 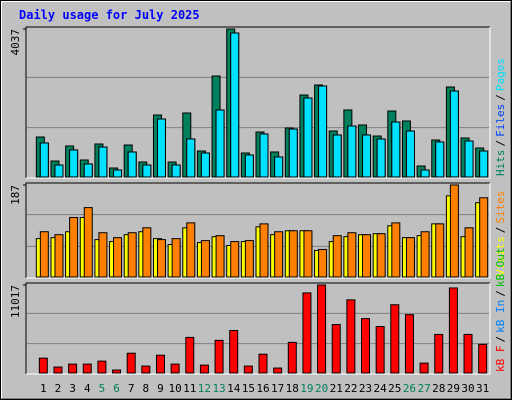 I want to click on y-tick-label: 11017, so click(x=15, y=301).